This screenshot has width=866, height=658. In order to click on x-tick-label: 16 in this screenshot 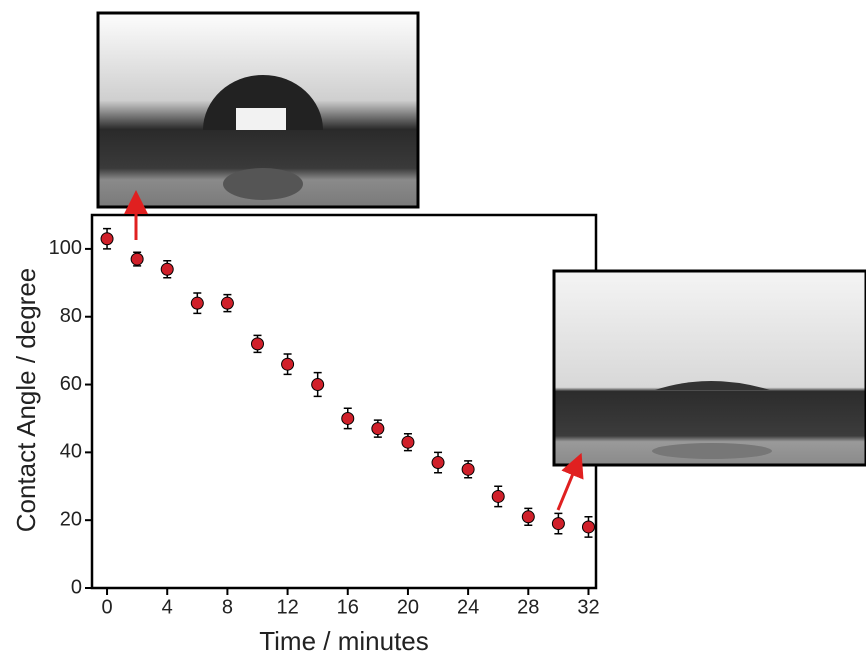, I will do `click(348, 607)`.